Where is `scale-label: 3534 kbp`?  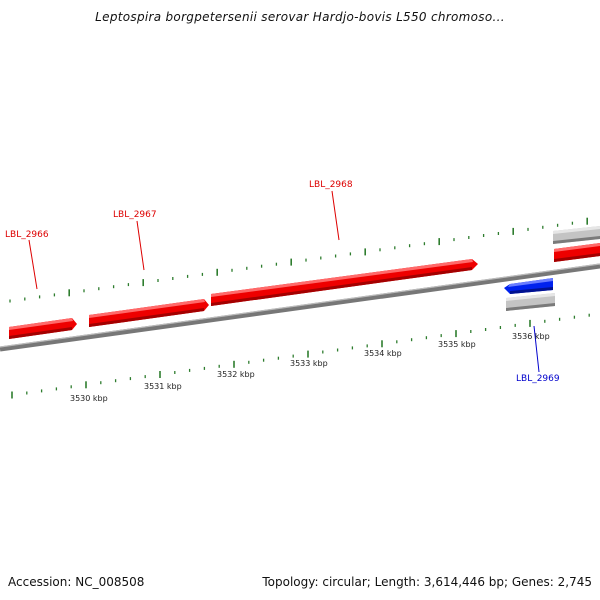
scale-label: 3534 kbp is located at coordinates (383, 353).